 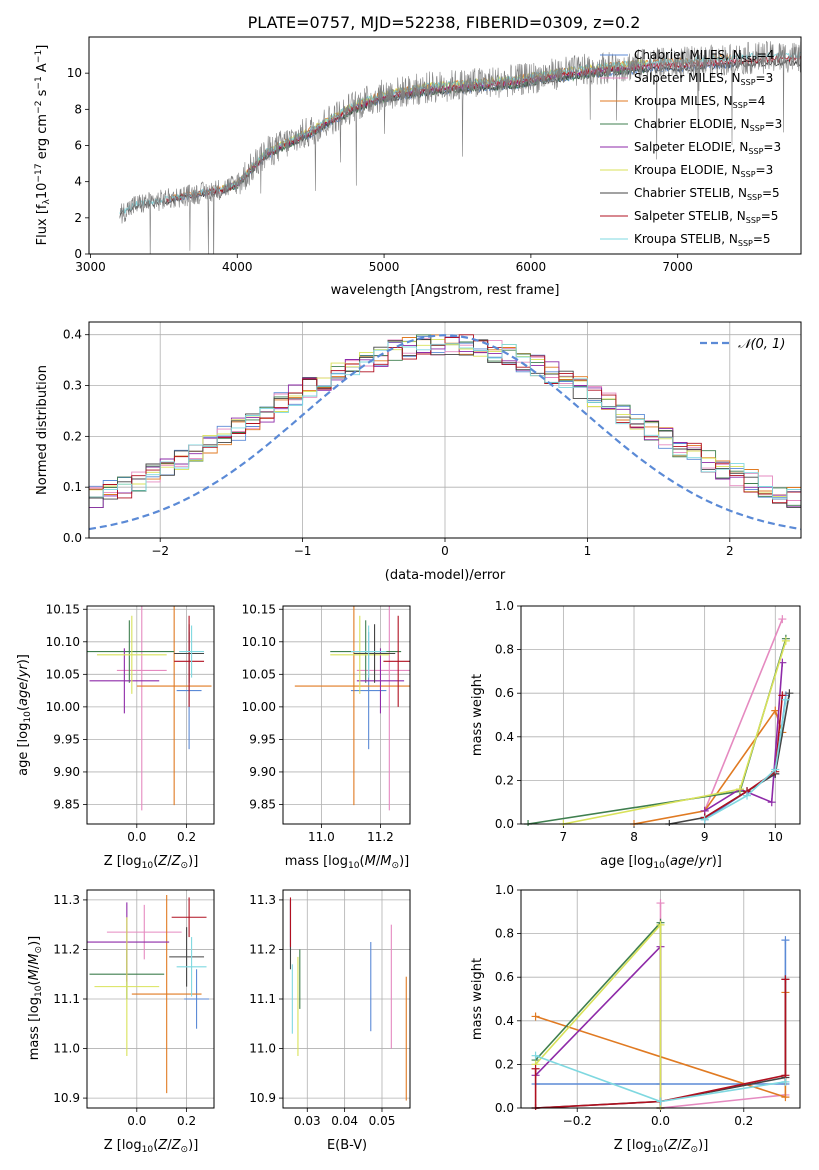 I want to click on weight-line-kroupa_miles, so click(x=708, y=766).